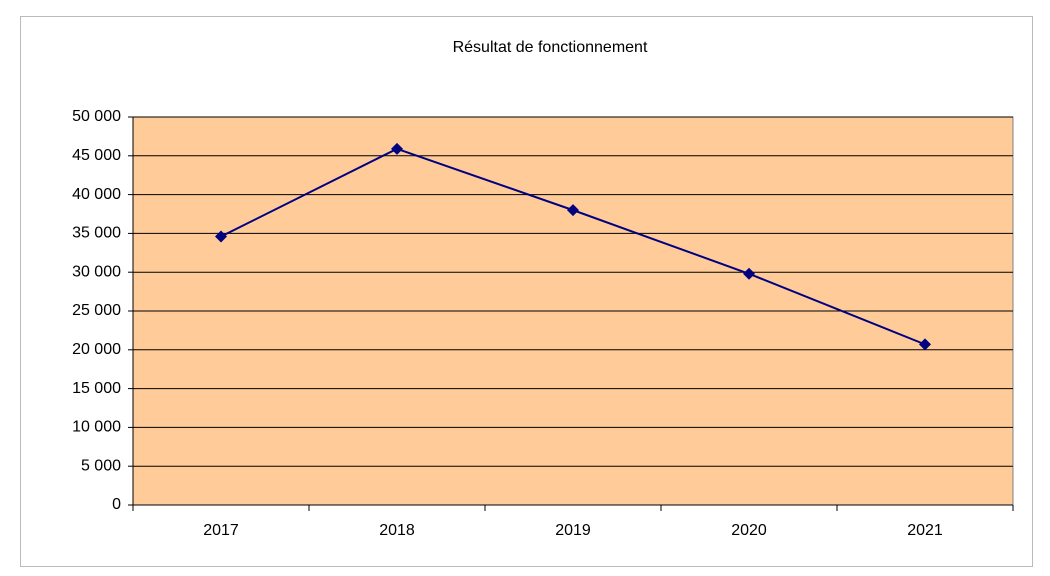 The height and width of the screenshot is (576, 1050). Describe the element at coordinates (925, 530) in the screenshot. I see `x-tick-label: 2021` at that location.